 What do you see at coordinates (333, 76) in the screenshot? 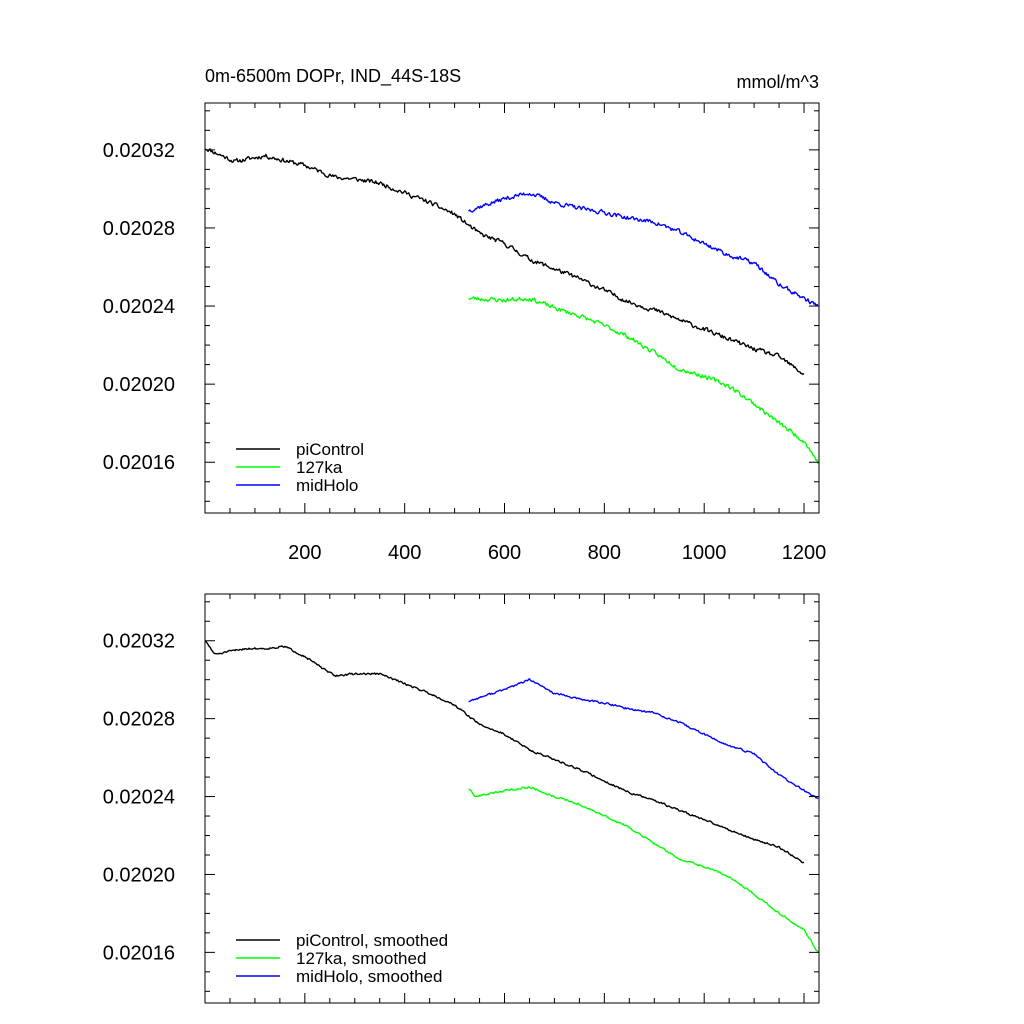
I see `top-panel-title: 0m-6500m DOPr, IND_44S-18S` at bounding box center [333, 76].